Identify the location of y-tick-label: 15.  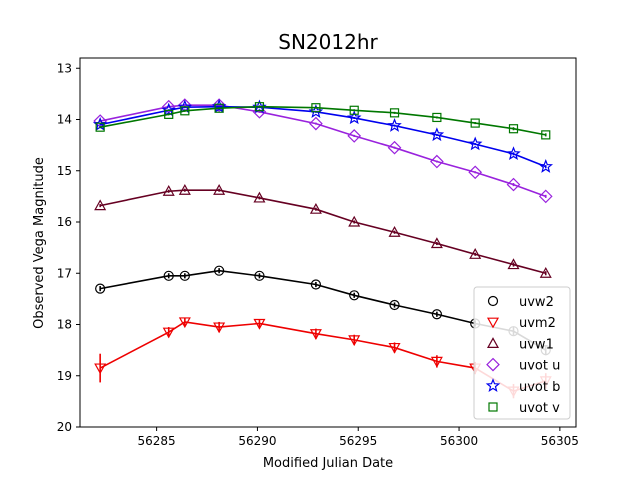
(64, 171).